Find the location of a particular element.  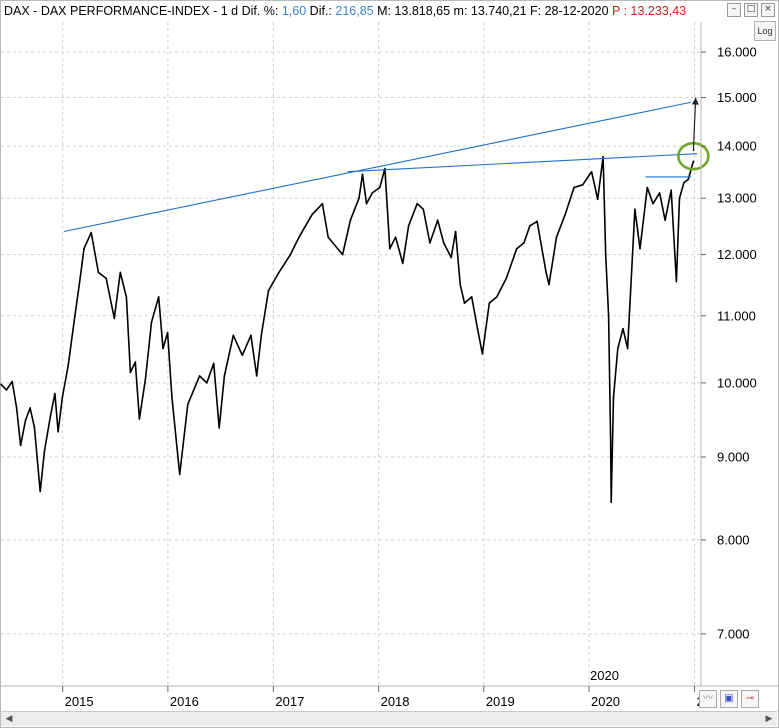

save-icon: ▣ is located at coordinates (729, 699).